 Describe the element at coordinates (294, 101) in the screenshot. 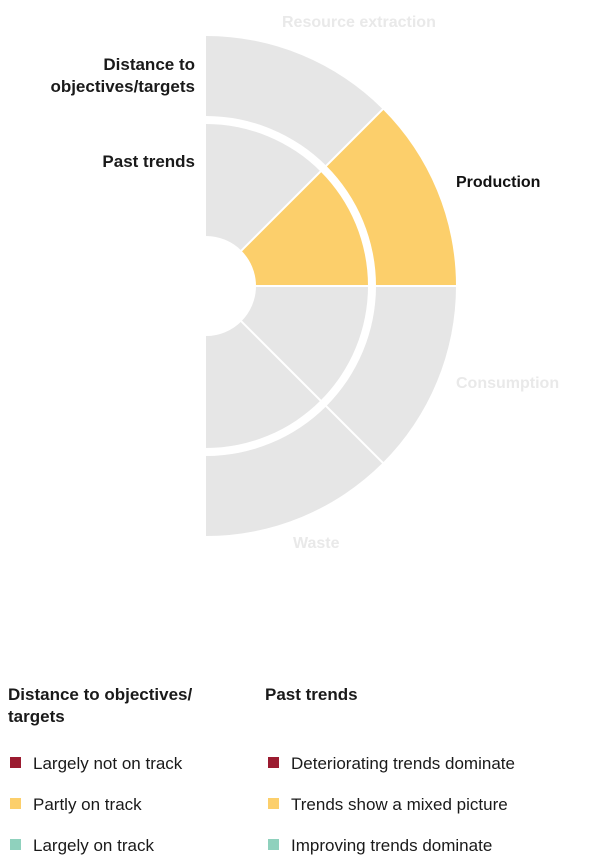

I see `sector-resource-outer` at that location.